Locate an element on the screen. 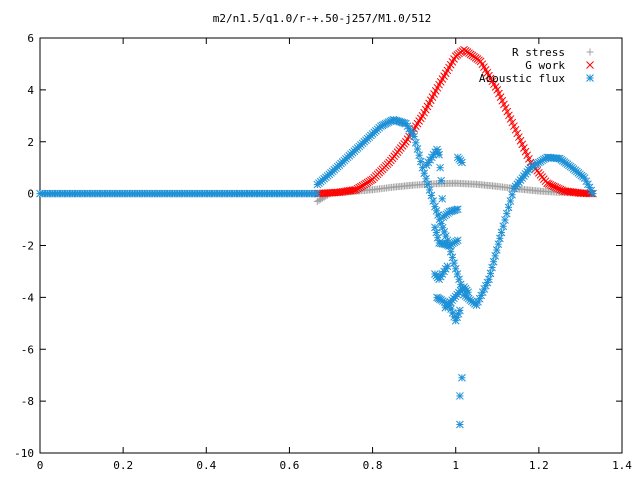 Image resolution: width=640 pixels, height=480 pixels. chart-title: m2/n1.5/q1.0/r-+.50-j257/M1.0/512 is located at coordinates (322, 18).